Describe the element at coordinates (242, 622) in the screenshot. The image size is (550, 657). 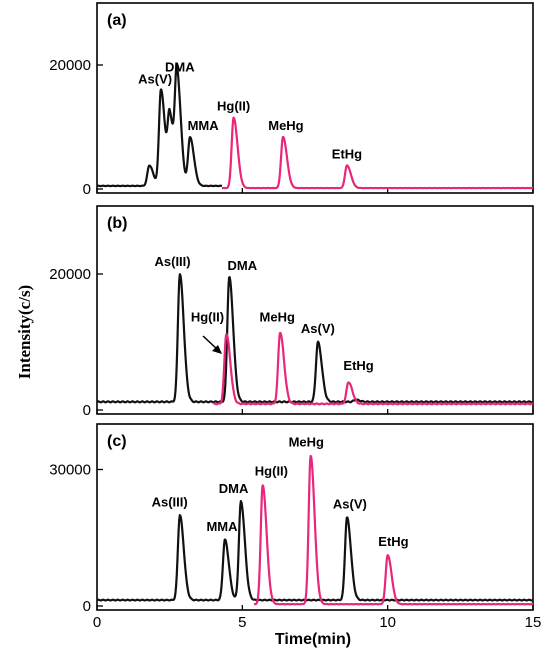
I see `x-tick-label: 5` at that location.